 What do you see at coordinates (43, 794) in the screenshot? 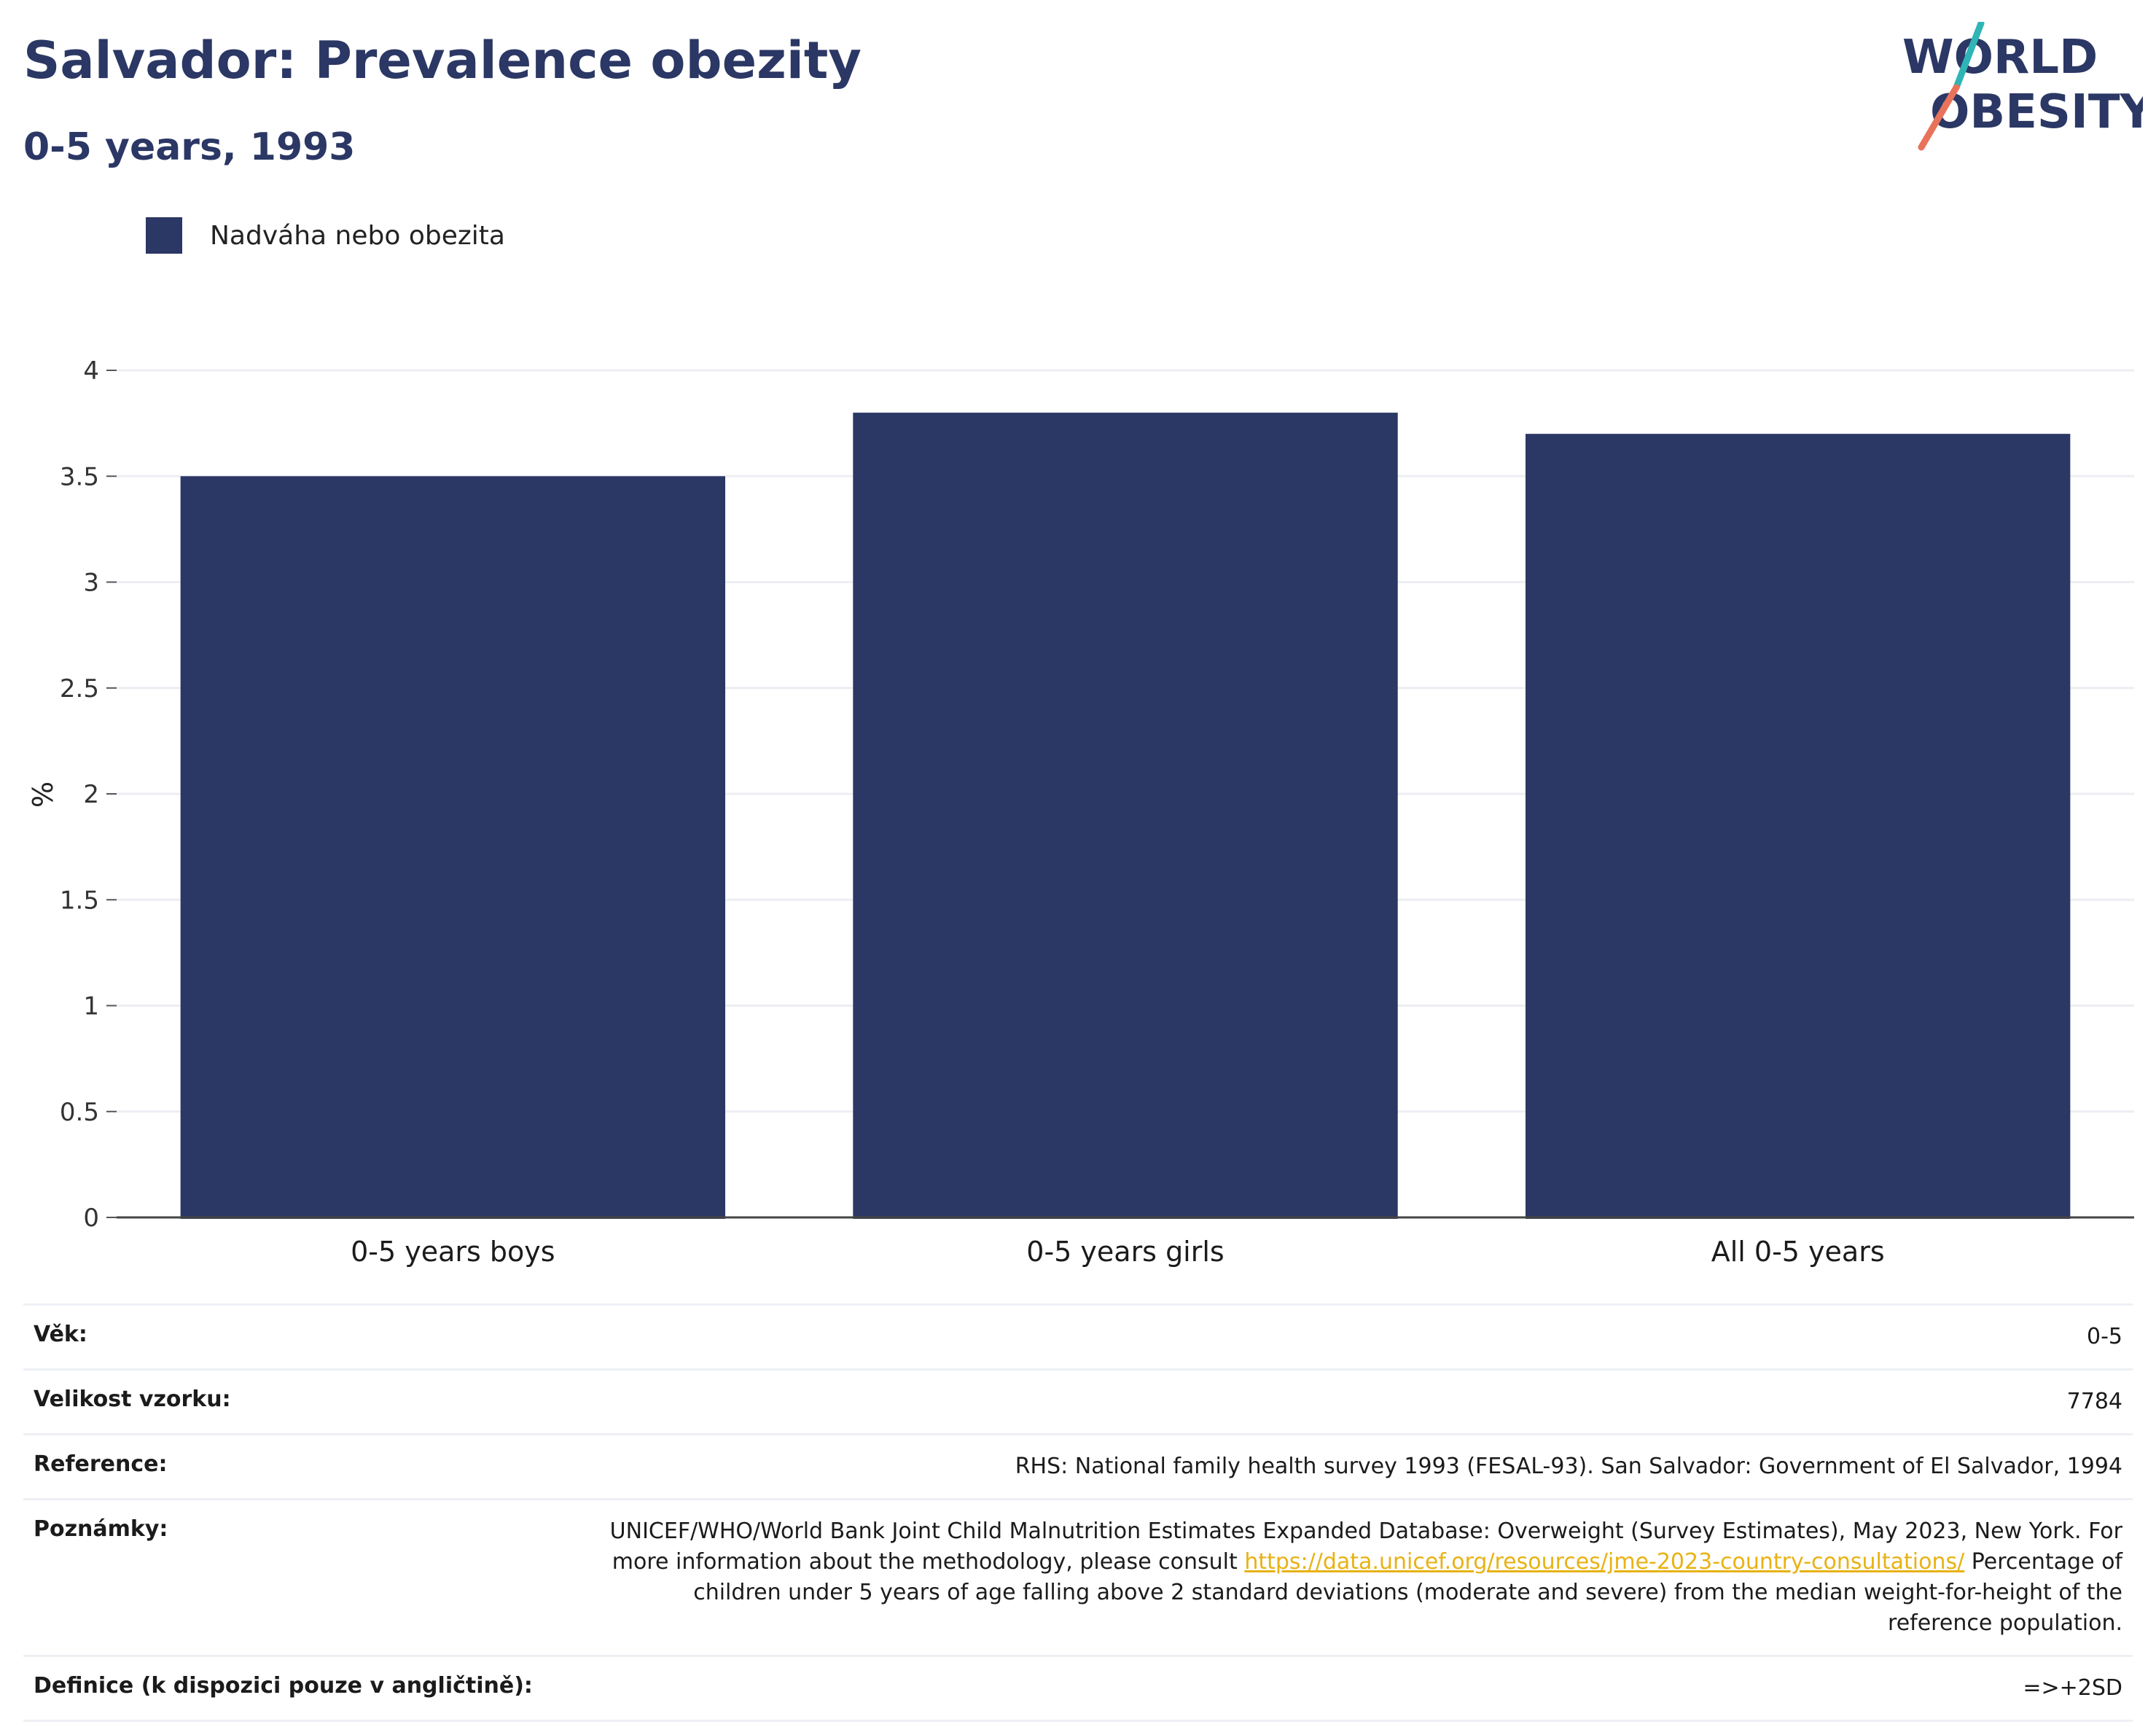
I see `y-axis-title: %` at bounding box center [43, 794].